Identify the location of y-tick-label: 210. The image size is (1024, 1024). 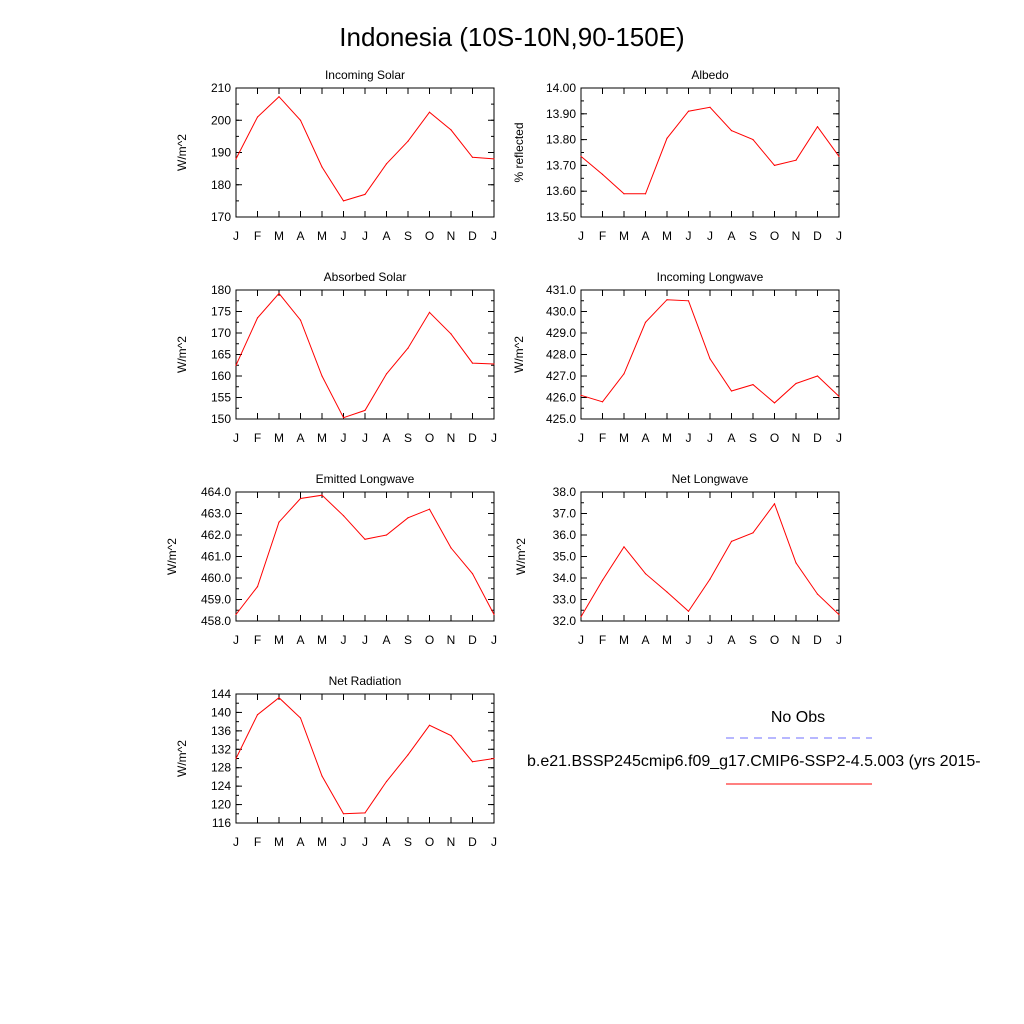
(221, 88).